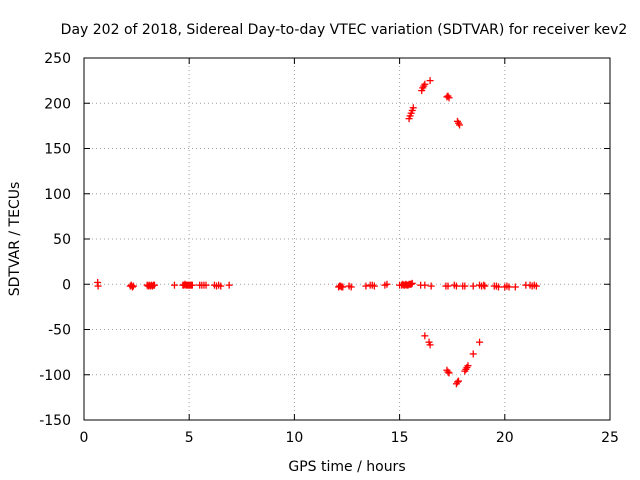  What do you see at coordinates (84, 438) in the screenshot?
I see `x-tick-label: 0` at bounding box center [84, 438].